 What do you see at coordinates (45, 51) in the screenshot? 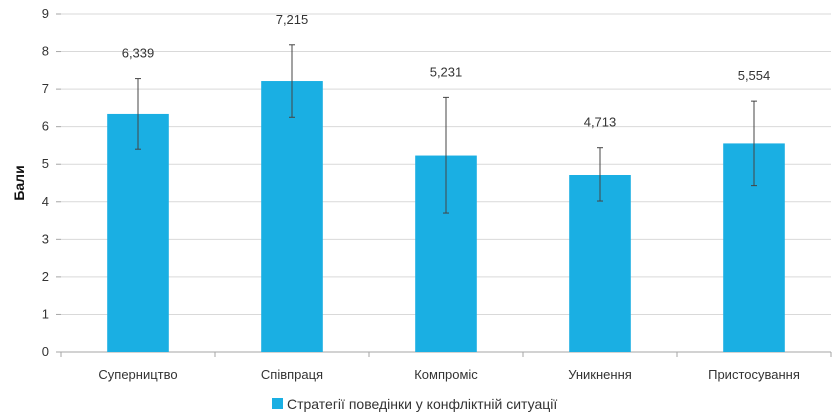
I see `y-tick-label: 8` at bounding box center [45, 51].